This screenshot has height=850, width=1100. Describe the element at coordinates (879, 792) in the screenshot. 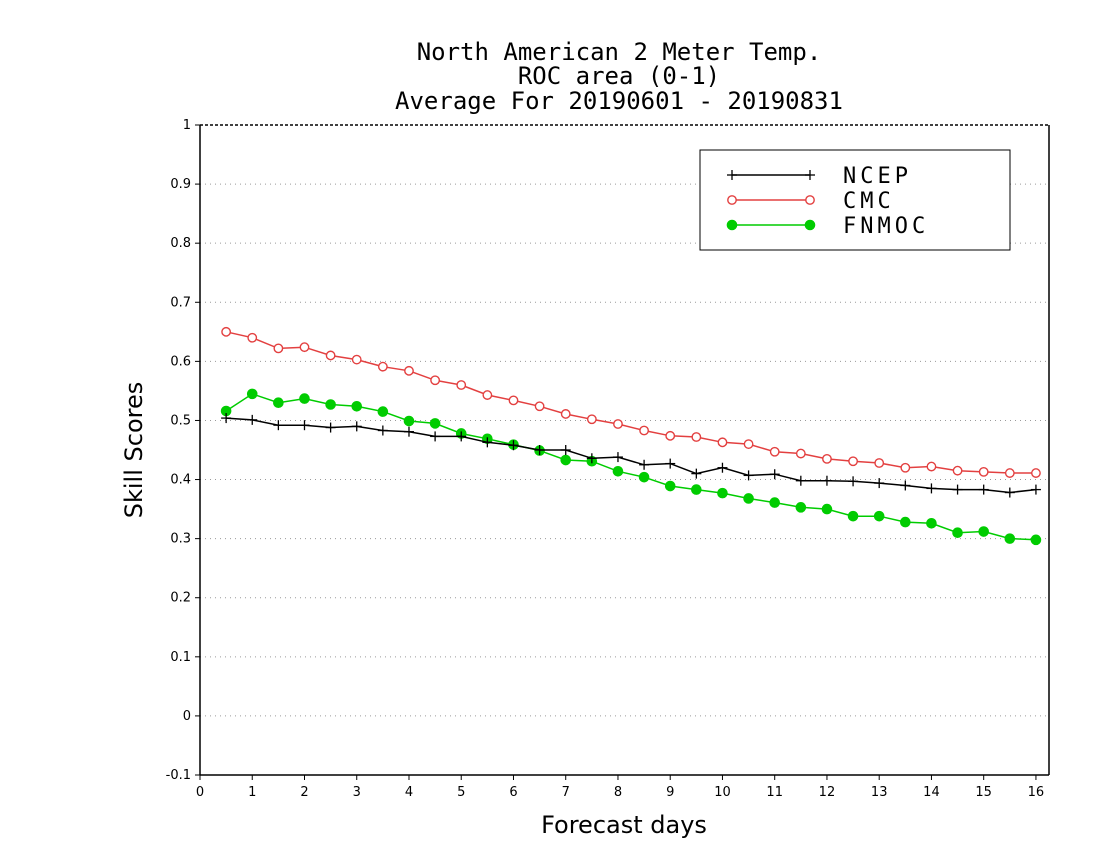

I see `x-tick-label: 13` at that location.